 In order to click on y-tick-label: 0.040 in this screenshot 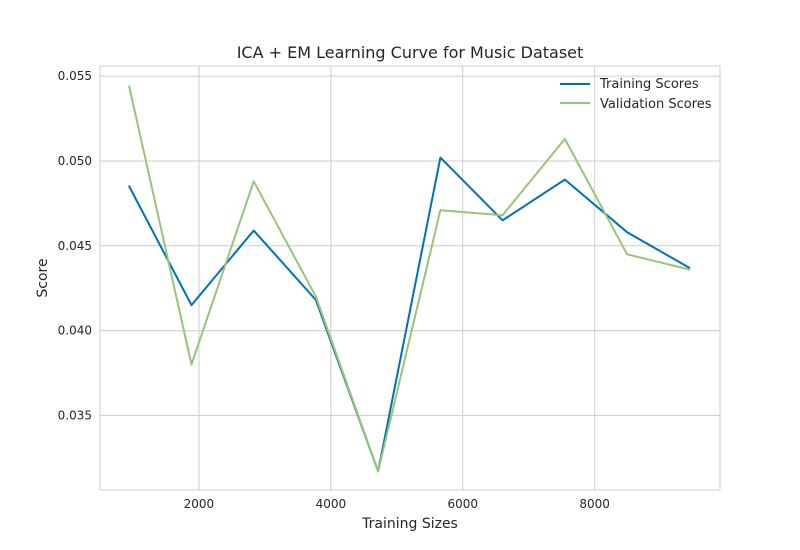, I will do `click(75, 331)`.